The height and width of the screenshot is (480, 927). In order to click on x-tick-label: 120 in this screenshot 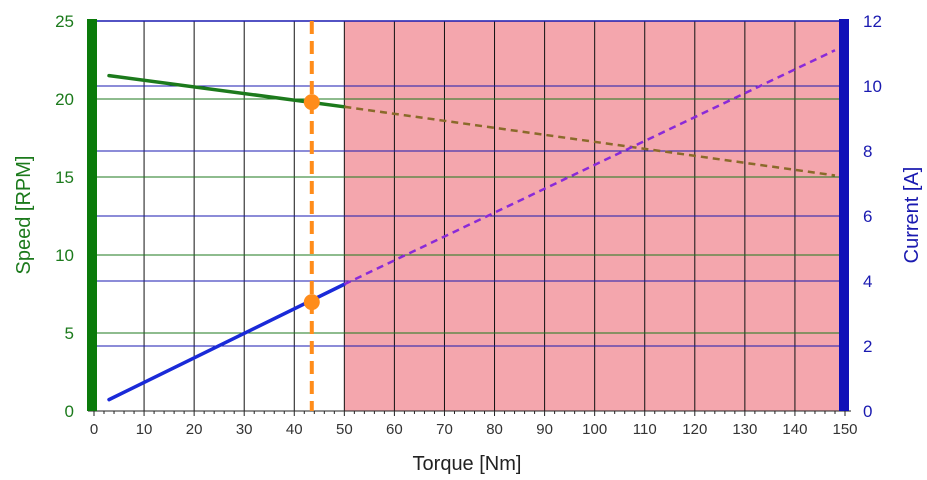, I will do `click(694, 429)`.